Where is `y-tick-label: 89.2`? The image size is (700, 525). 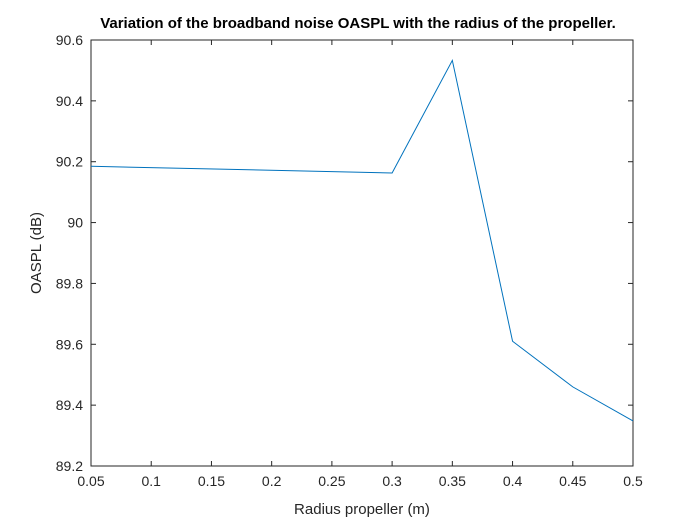
y-tick-label: 89.2 is located at coordinates (69, 466).